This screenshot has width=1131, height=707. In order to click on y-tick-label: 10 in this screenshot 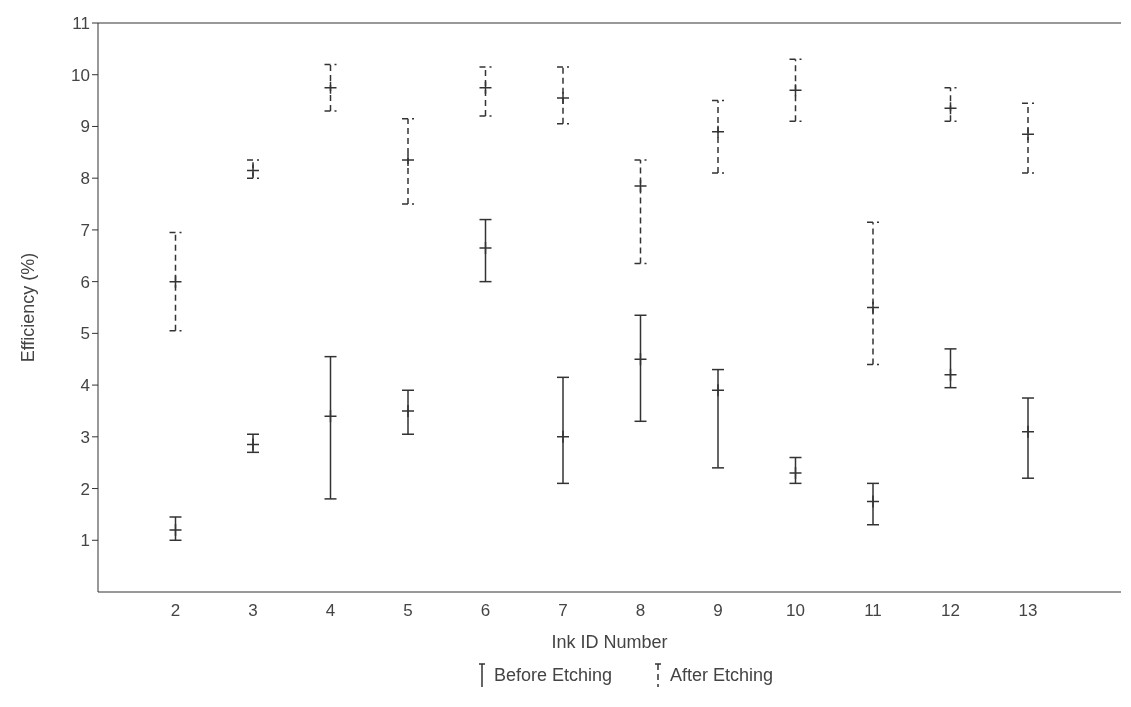, I will do `click(80, 75)`.